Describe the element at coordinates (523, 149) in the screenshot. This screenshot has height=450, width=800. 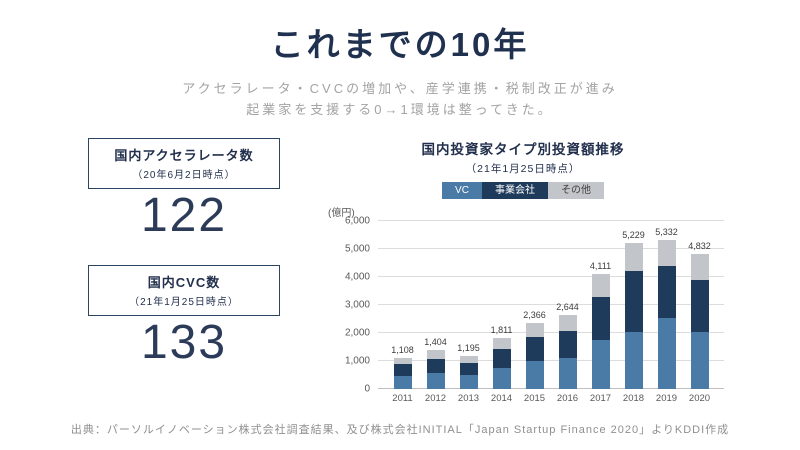
I see `chart-title: 国内投資家タイプ別投資額推移` at that location.